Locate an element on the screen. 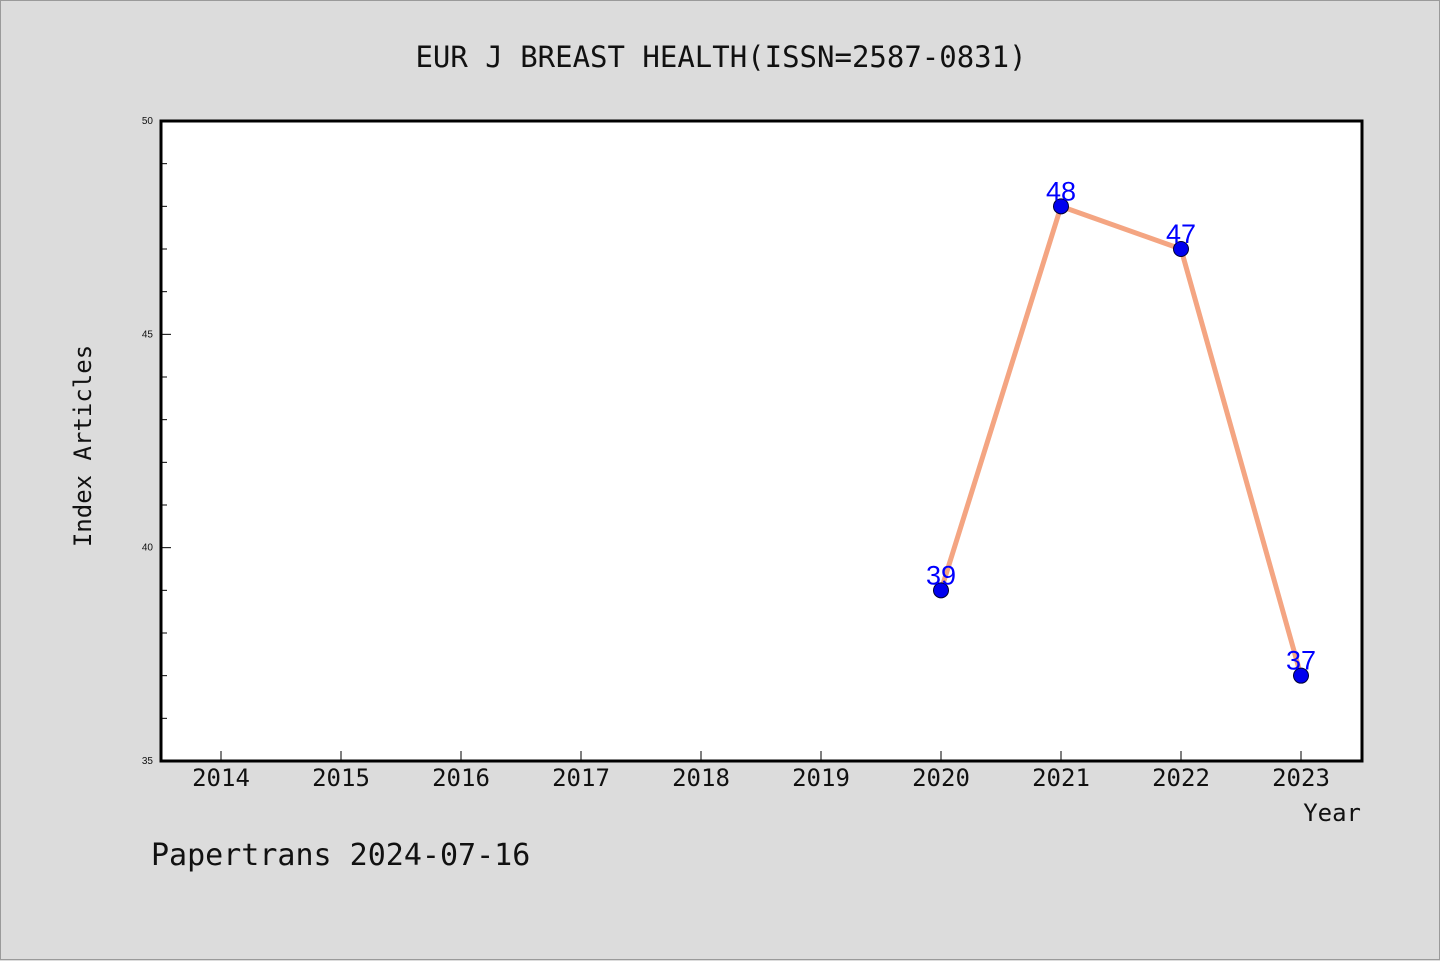 Image resolution: width=1440 pixels, height=961 pixels. x-tick-label: 2016 is located at coordinates (461, 778).